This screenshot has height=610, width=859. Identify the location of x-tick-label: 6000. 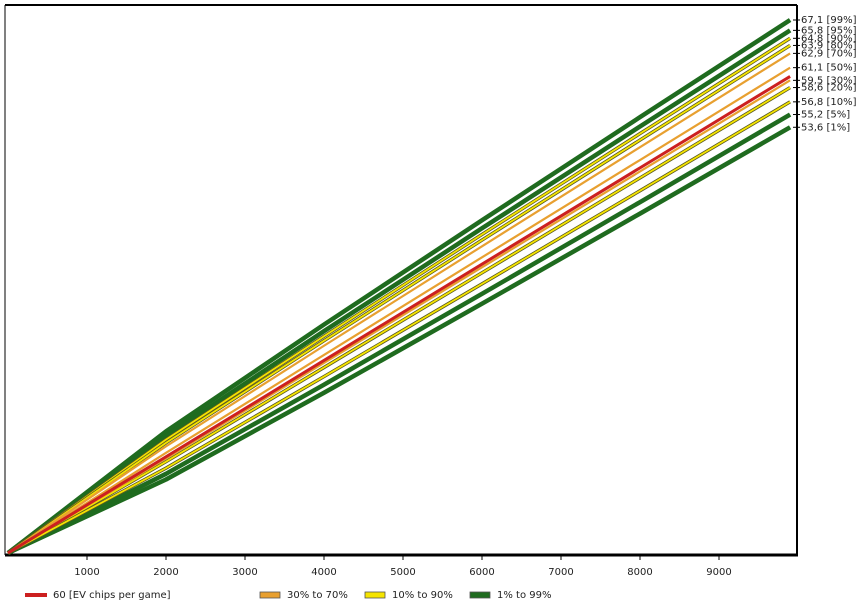
(481, 572).